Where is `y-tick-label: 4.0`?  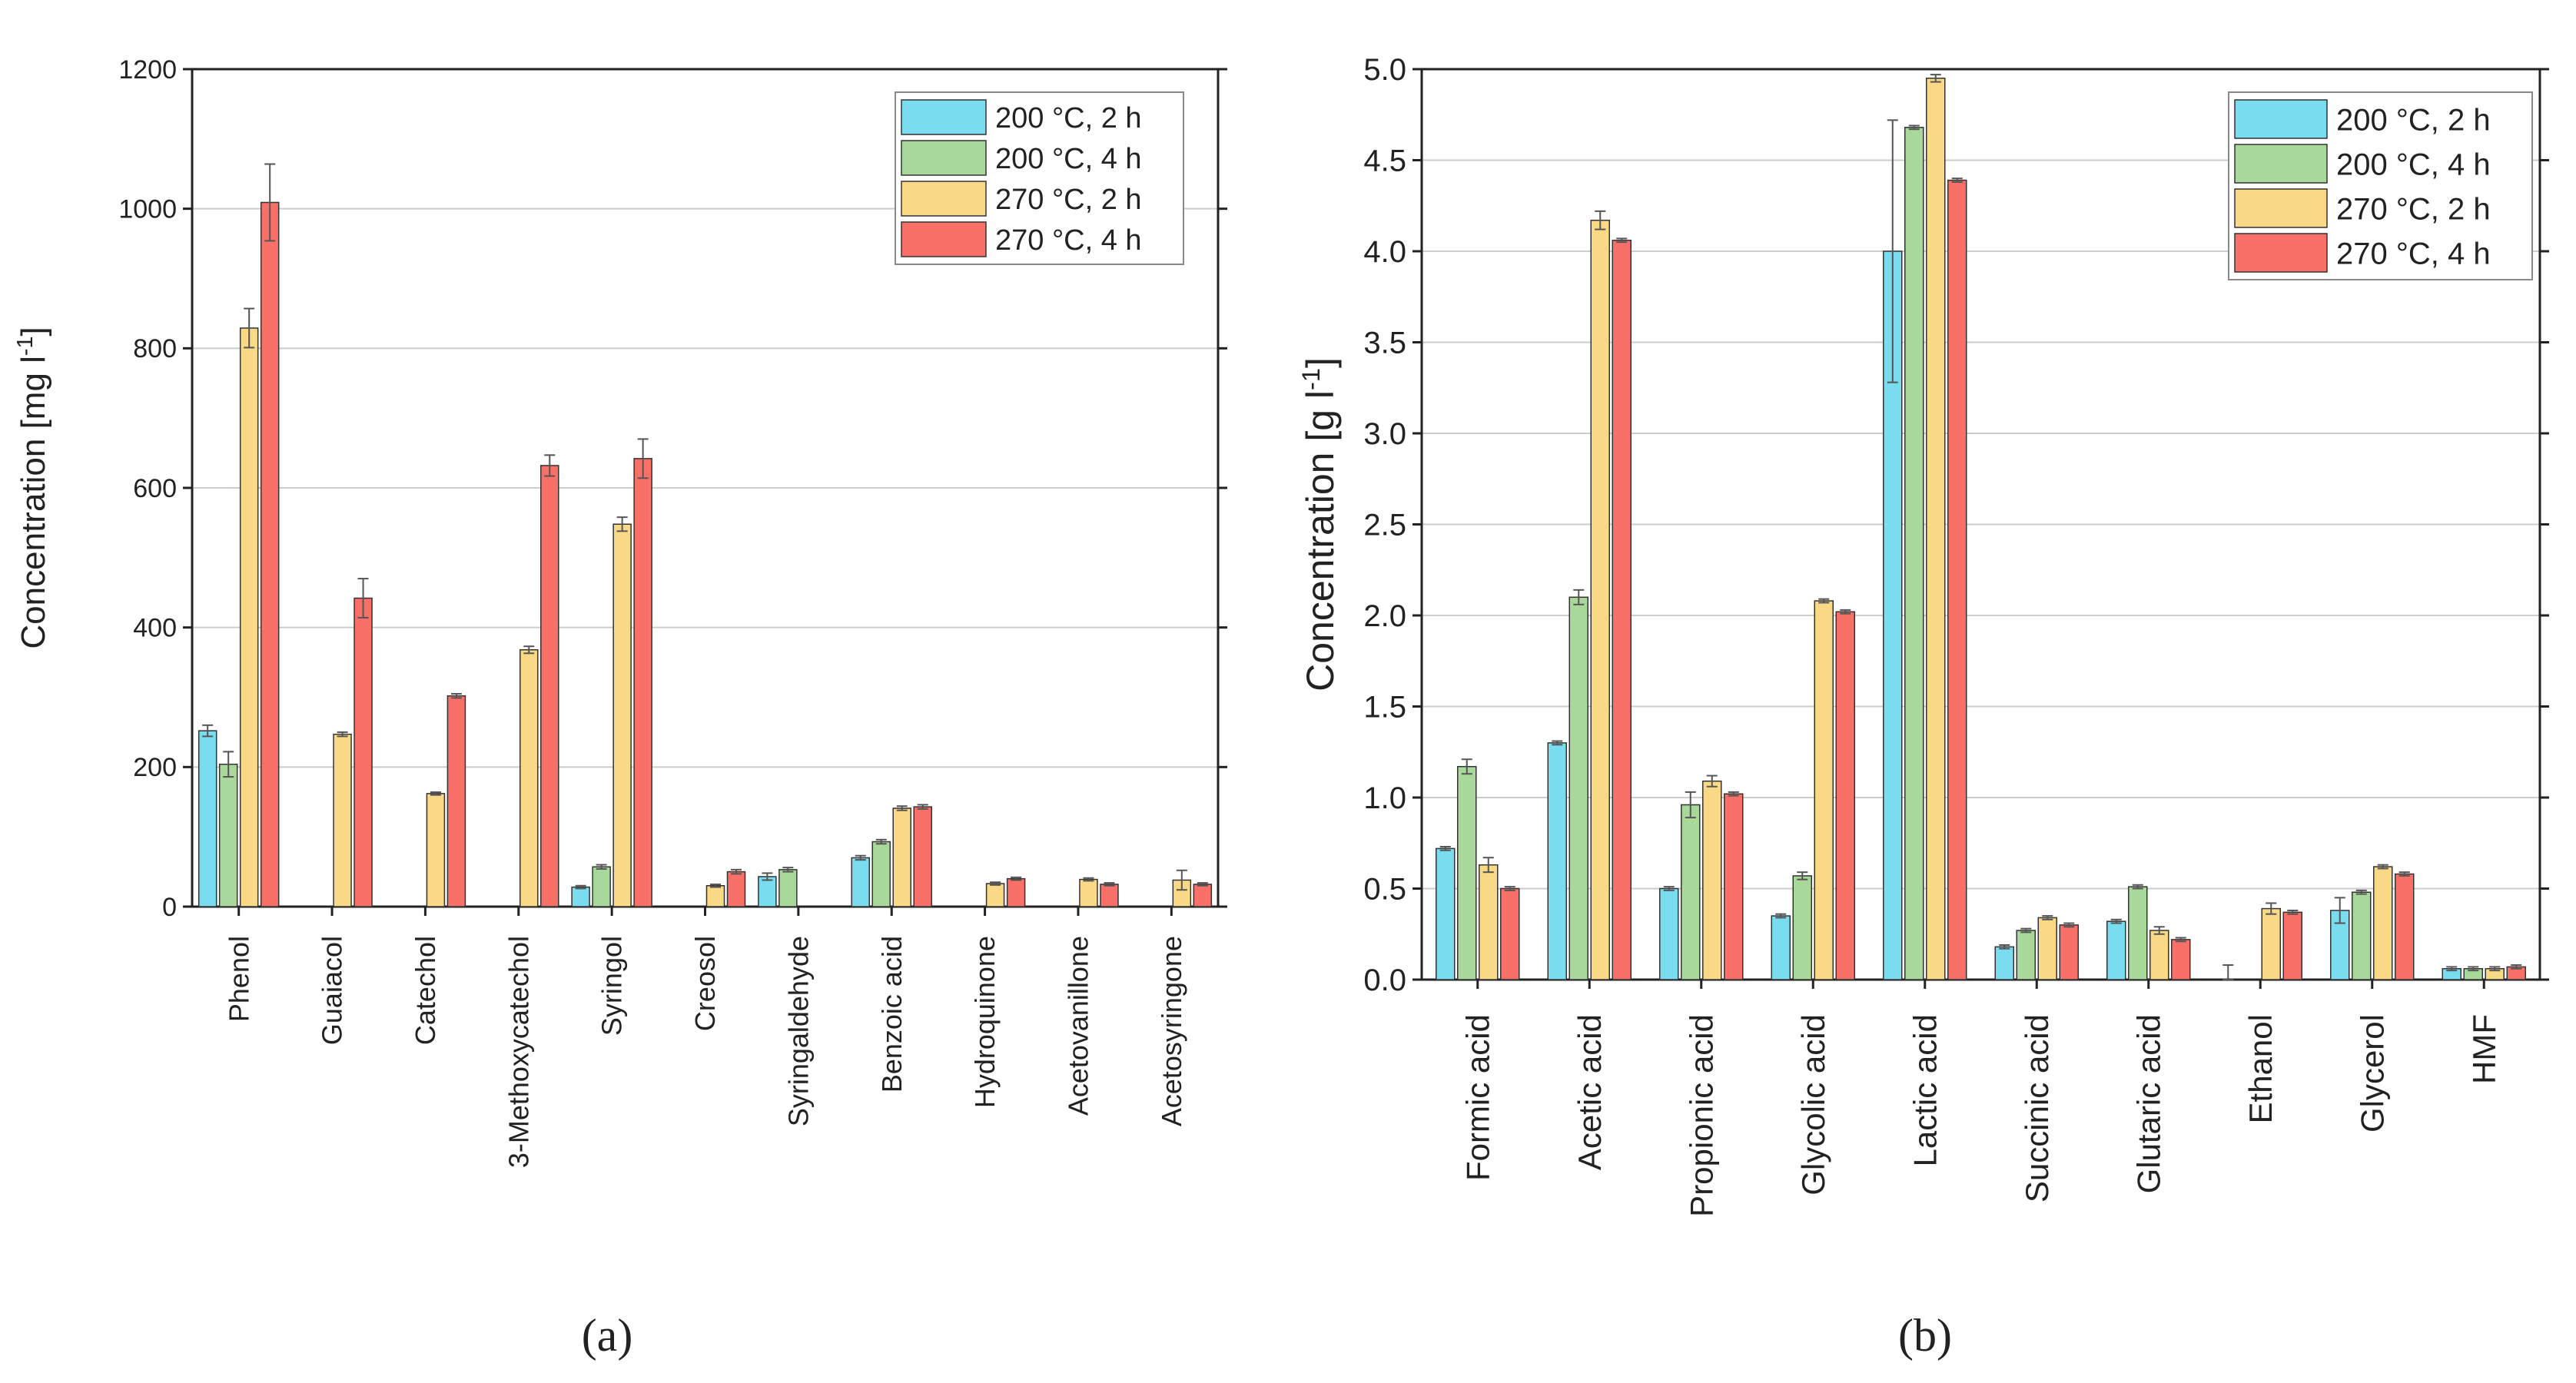
y-tick-label: 4.0 is located at coordinates (1384, 252).